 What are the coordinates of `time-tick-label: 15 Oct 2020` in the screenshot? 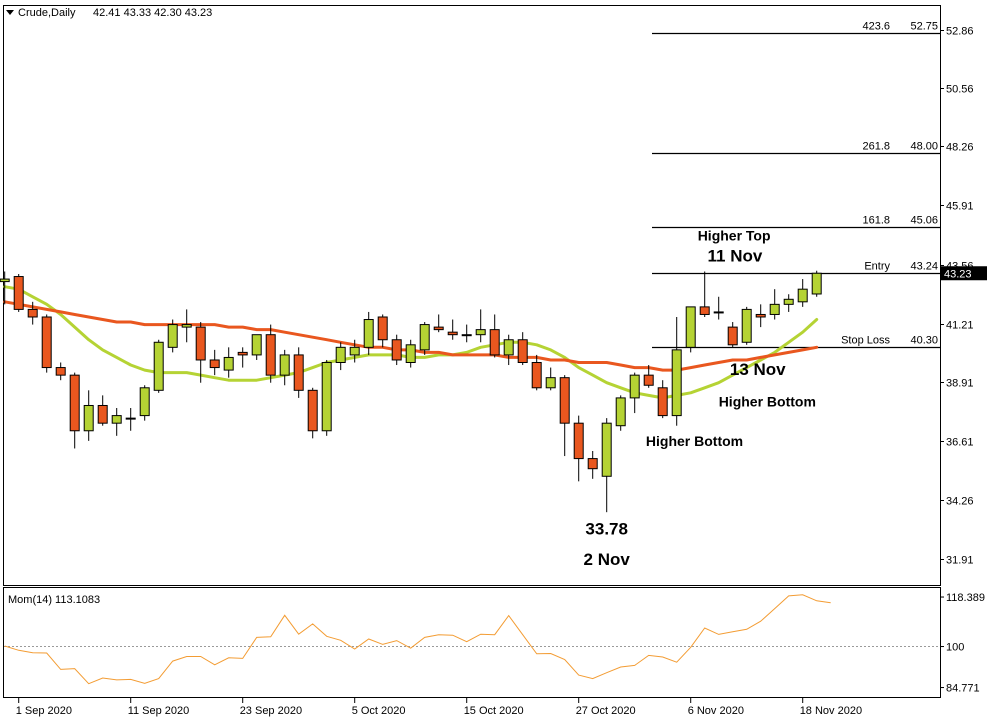 It's located at (494, 711).